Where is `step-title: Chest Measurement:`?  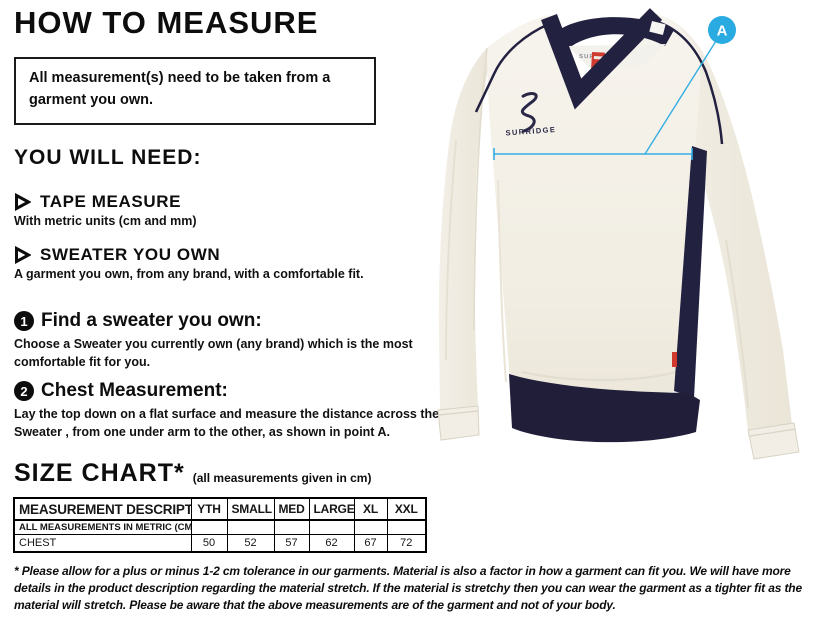
step-title: Chest Measurement: is located at coordinates (134, 390).